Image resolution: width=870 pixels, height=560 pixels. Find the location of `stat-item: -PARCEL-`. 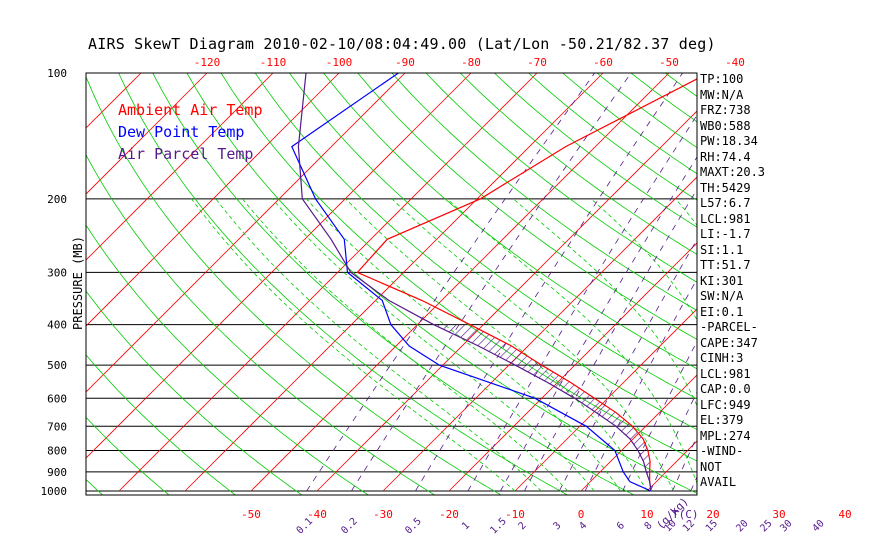

stat-item: -PARCEL- is located at coordinates (729, 327).